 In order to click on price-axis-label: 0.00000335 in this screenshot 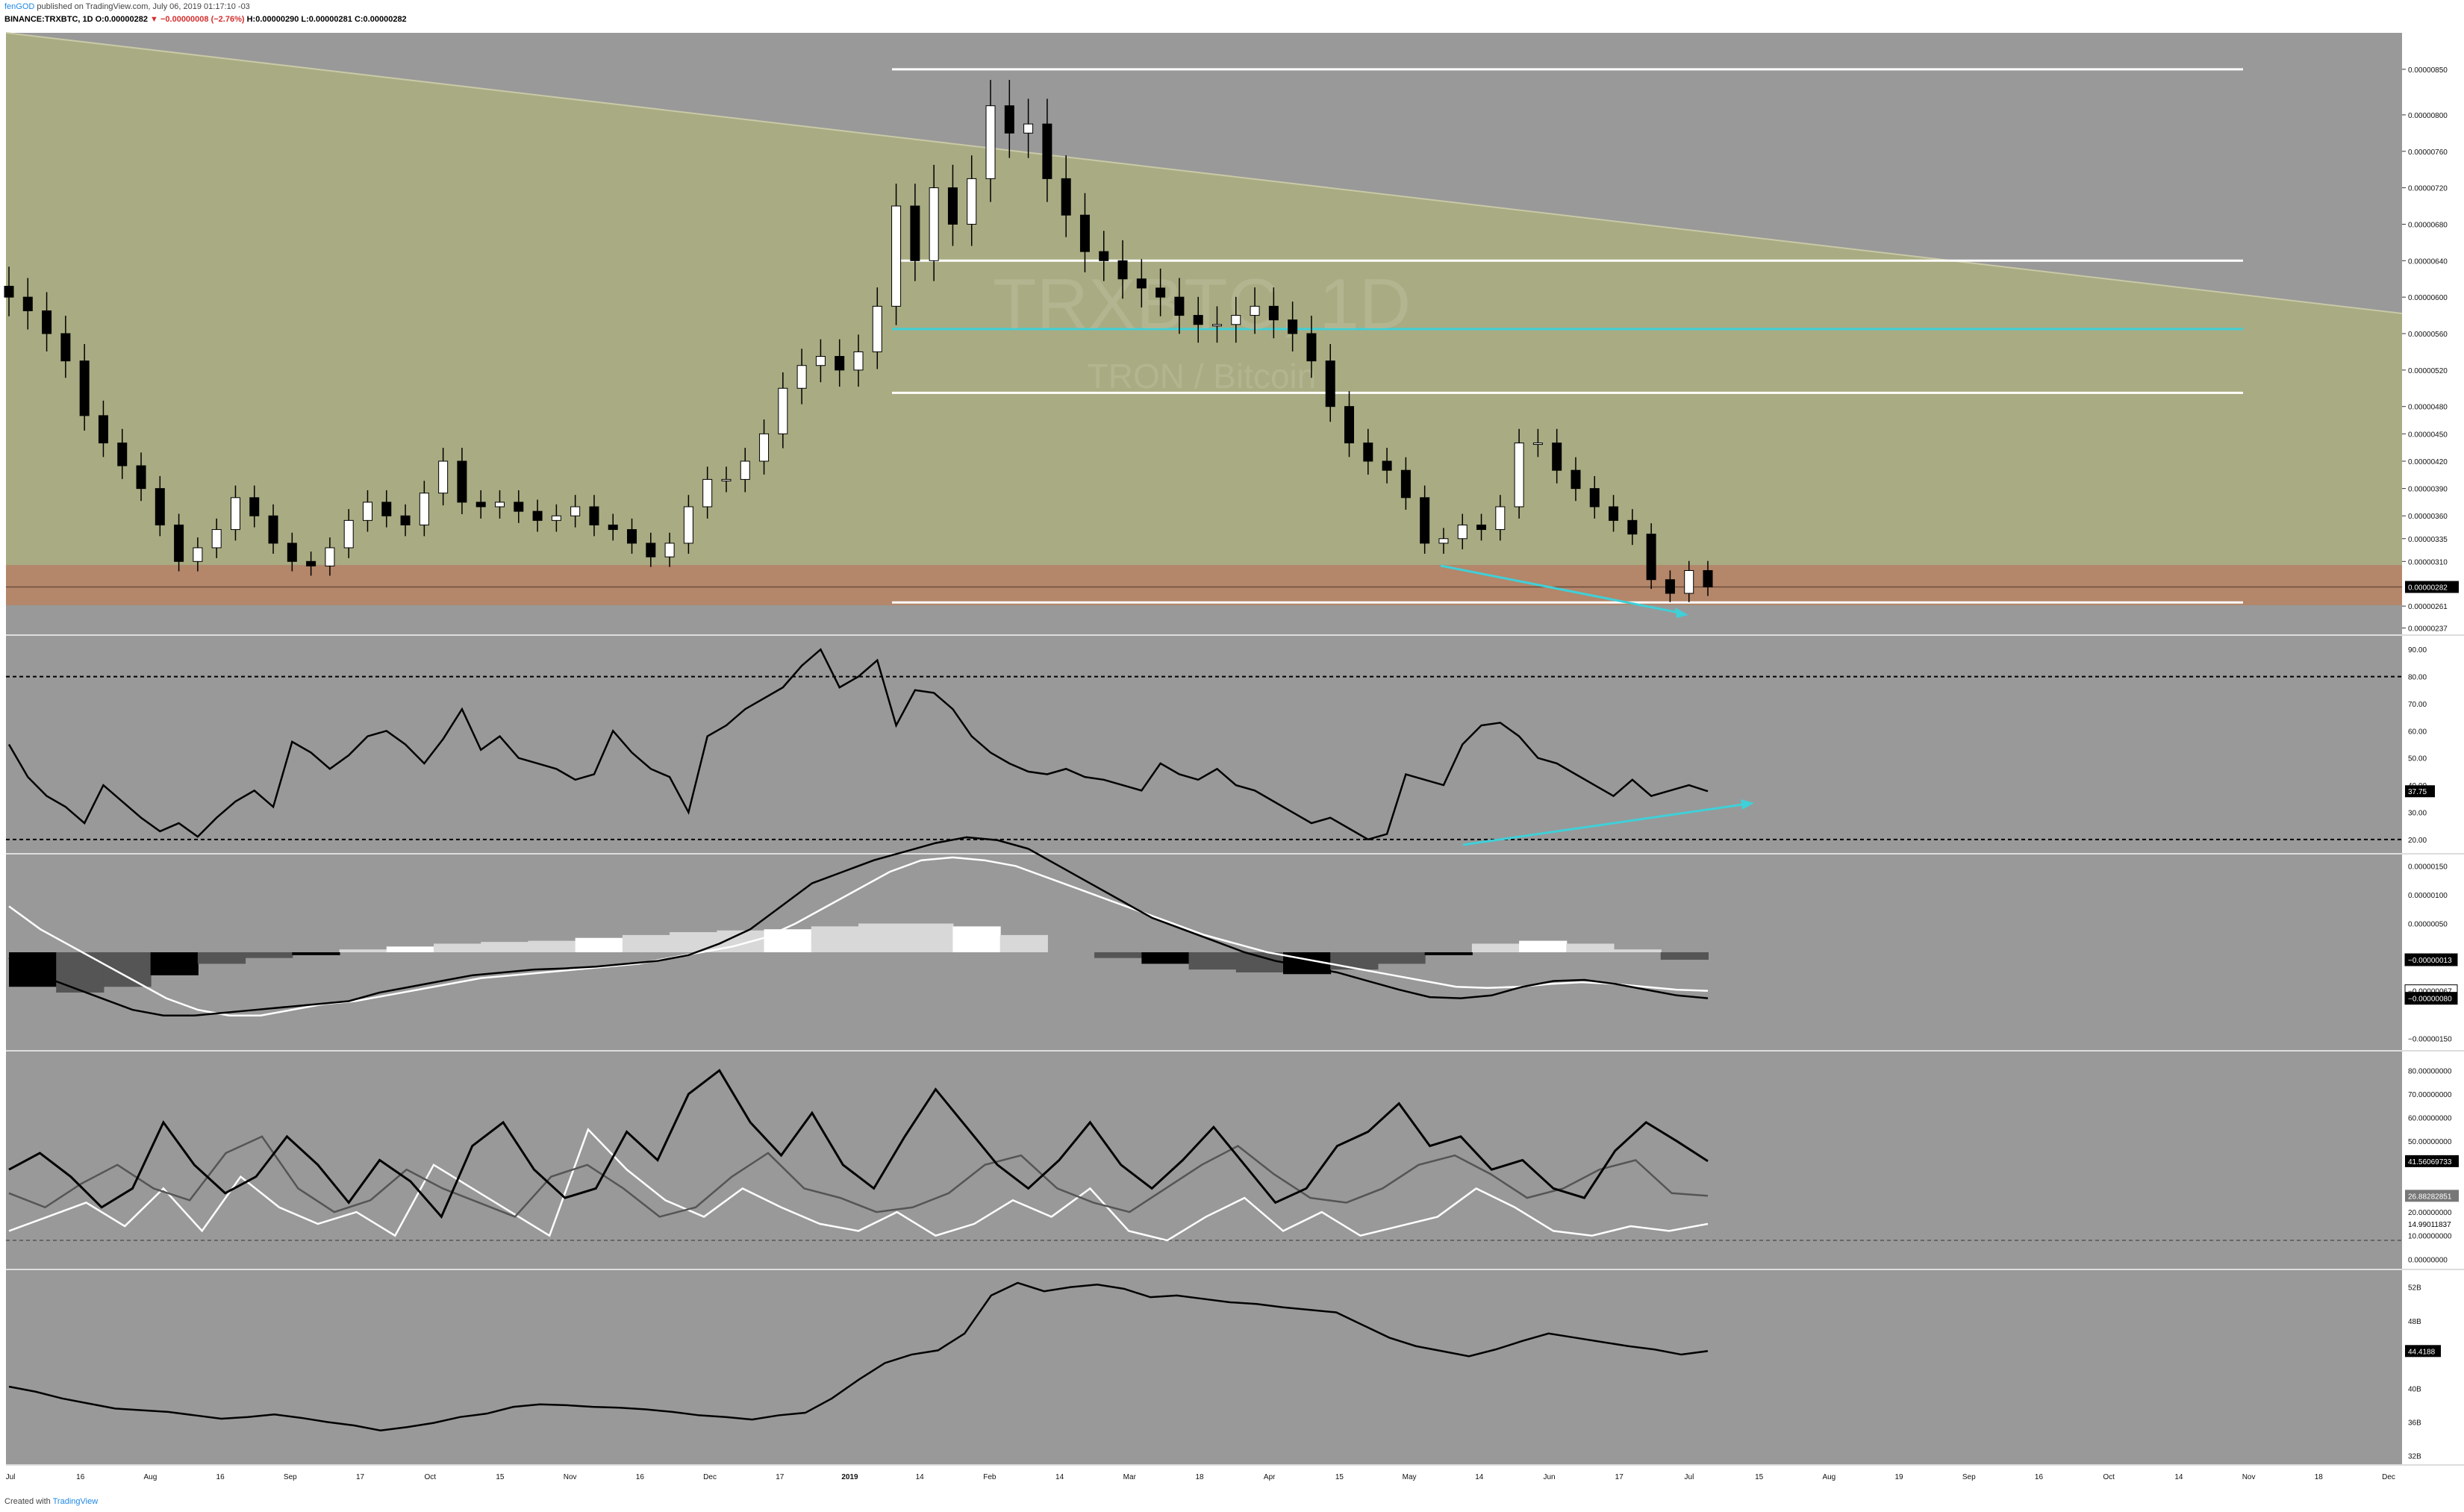, I will do `click(2428, 540)`.